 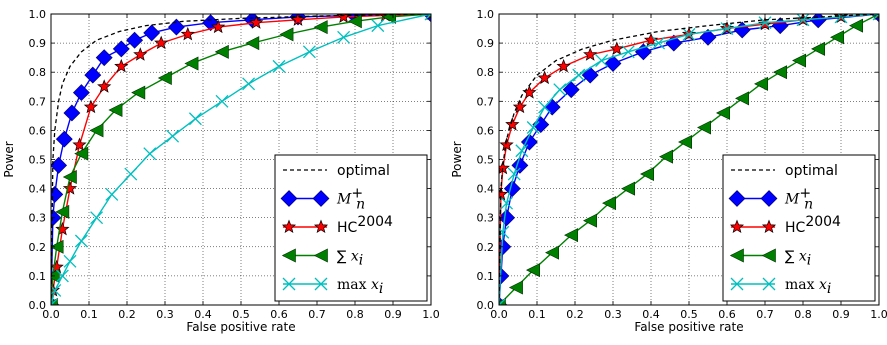 I want to click on legend-label: M+ n, so click(x=798, y=199).